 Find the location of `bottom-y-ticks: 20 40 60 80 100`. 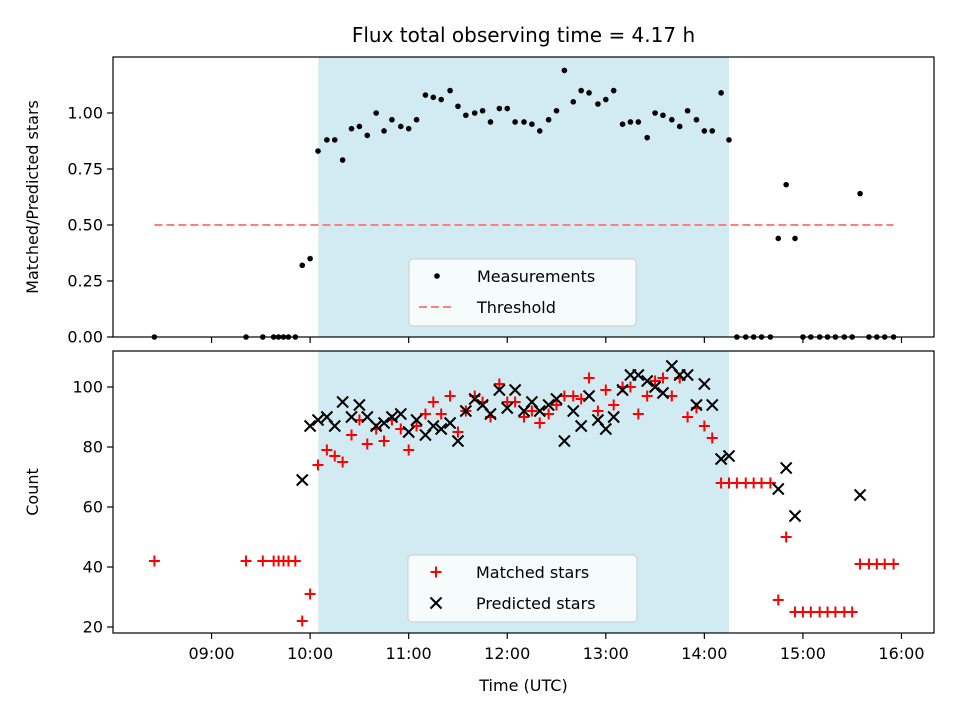

bottom-y-ticks: 20 40 60 80 100 is located at coordinates (92, 507).